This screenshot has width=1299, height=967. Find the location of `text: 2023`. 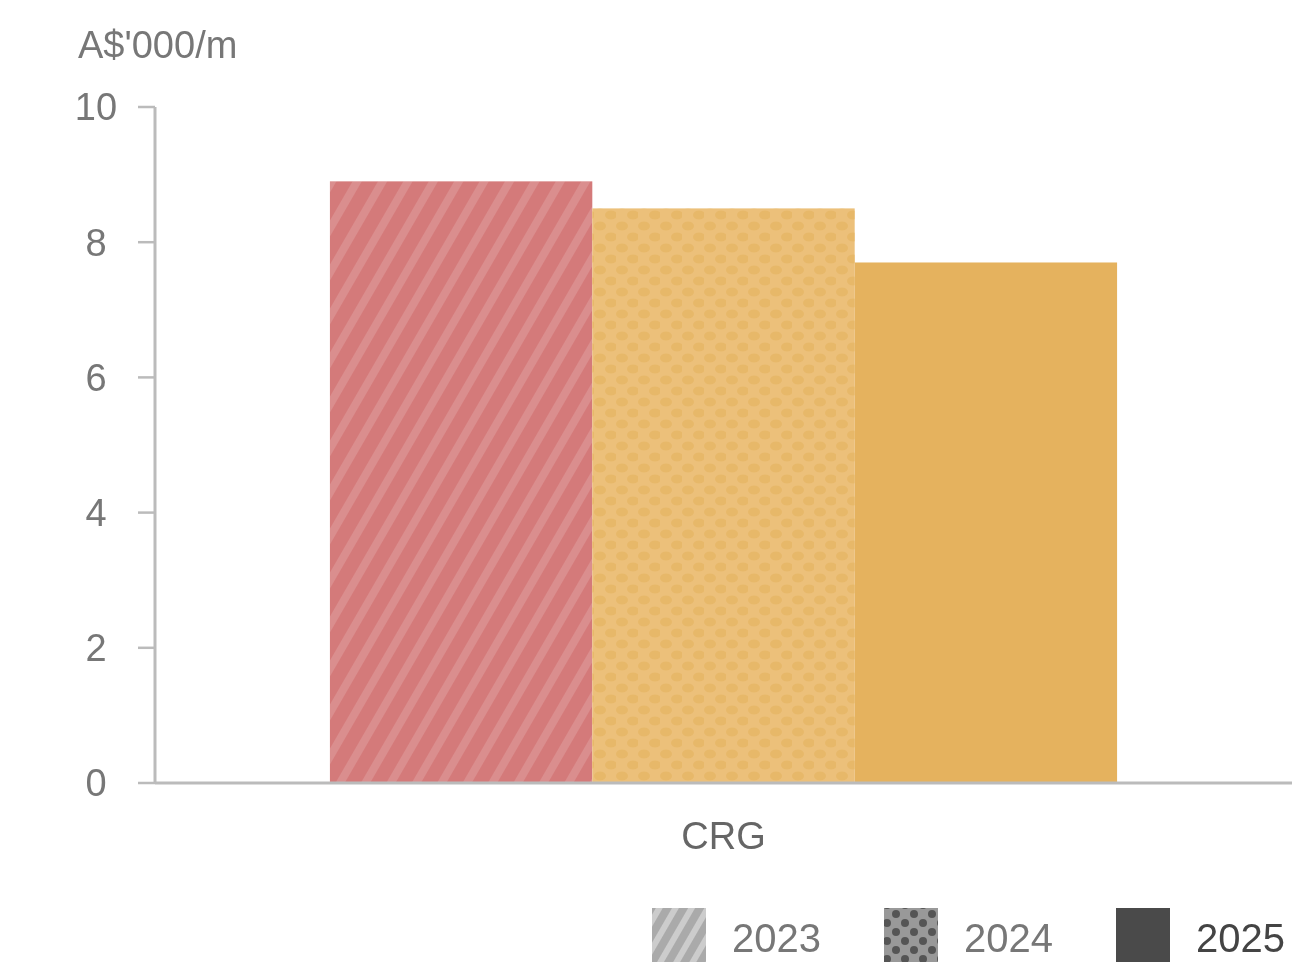

text: 2023 is located at coordinates (776, 938).